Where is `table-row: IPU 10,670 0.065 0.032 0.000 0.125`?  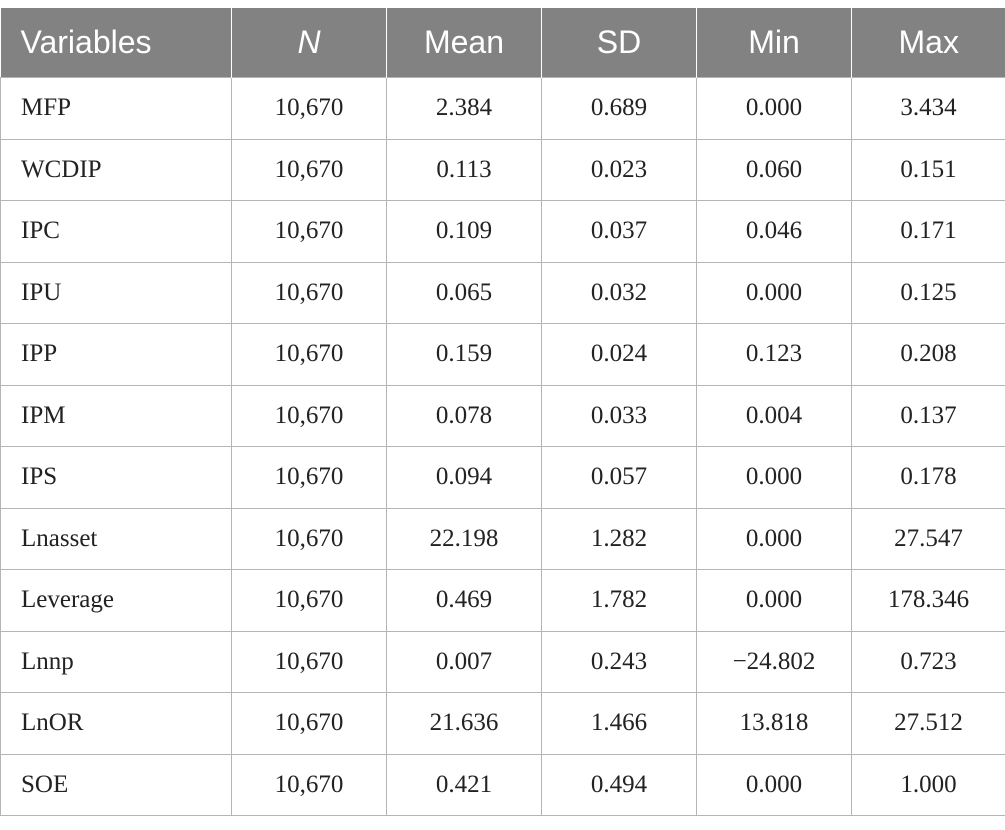 table-row: IPU 10,670 0.065 0.032 0.000 0.125 is located at coordinates (502, 292).